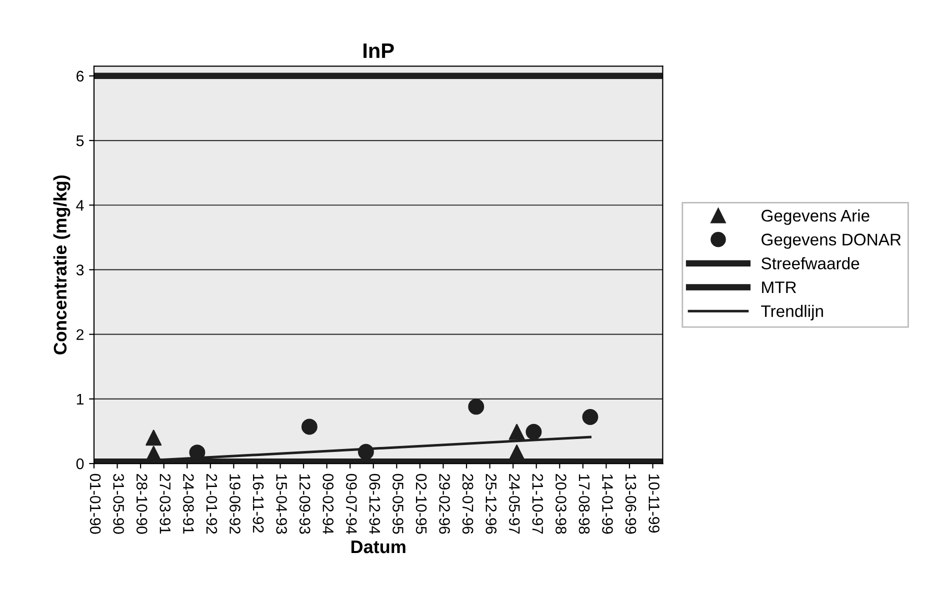 The image size is (940, 602). Describe the element at coordinates (80, 141) in the screenshot. I see `y-tick-label: 5` at that location.